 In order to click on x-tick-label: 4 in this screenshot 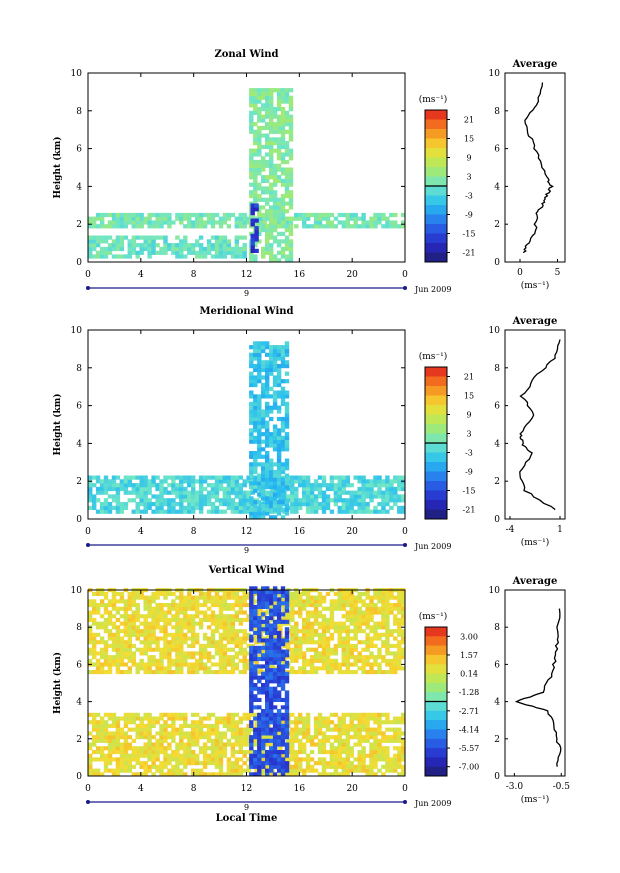, I will do `click(141, 789)`.